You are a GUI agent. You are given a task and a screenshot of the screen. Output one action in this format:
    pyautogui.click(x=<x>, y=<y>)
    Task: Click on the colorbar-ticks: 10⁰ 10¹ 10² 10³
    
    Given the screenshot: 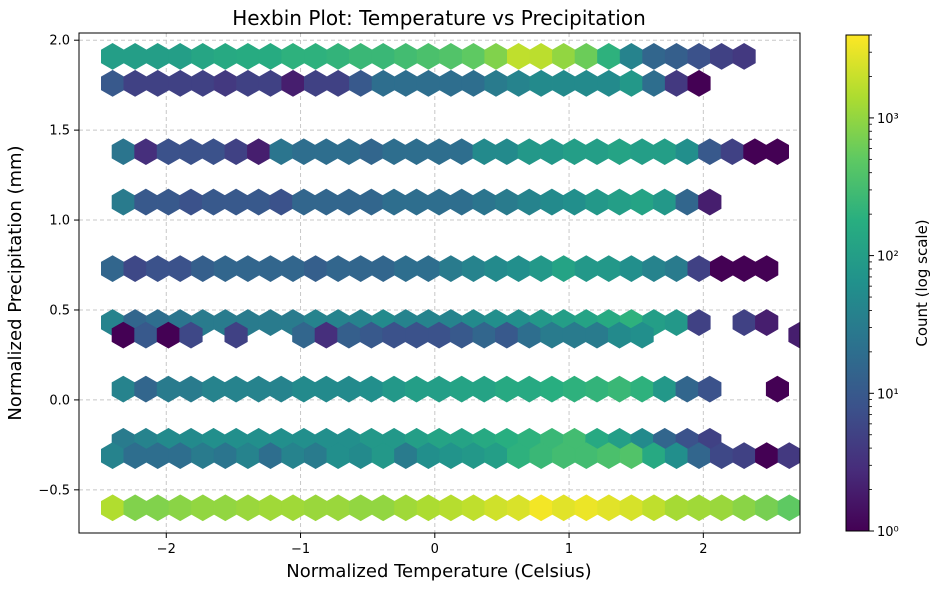 What is the action you would take?
    pyautogui.click(x=884, y=287)
    